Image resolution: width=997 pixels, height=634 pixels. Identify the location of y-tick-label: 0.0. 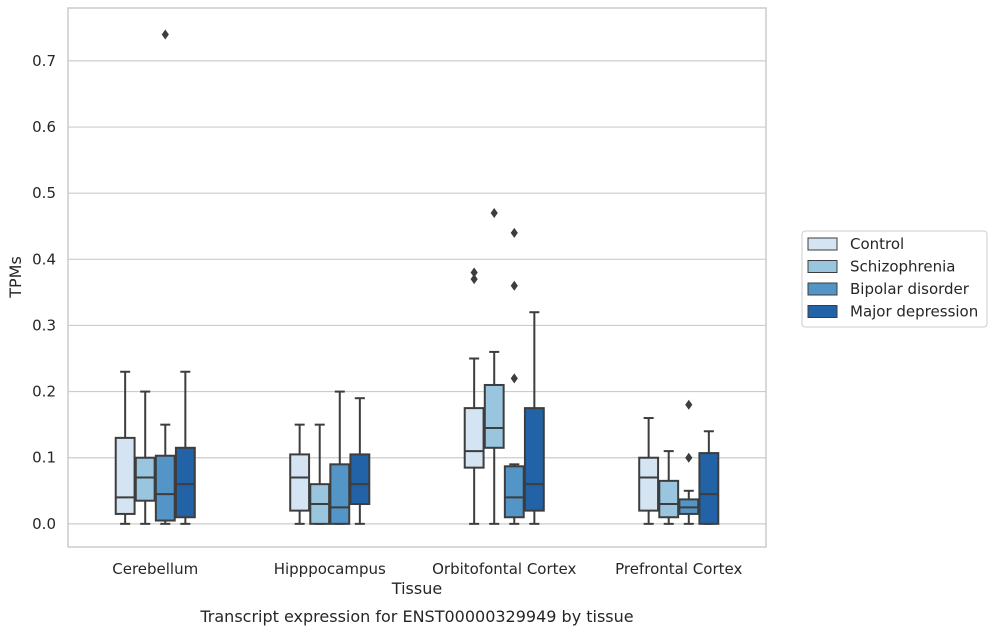
(44, 524).